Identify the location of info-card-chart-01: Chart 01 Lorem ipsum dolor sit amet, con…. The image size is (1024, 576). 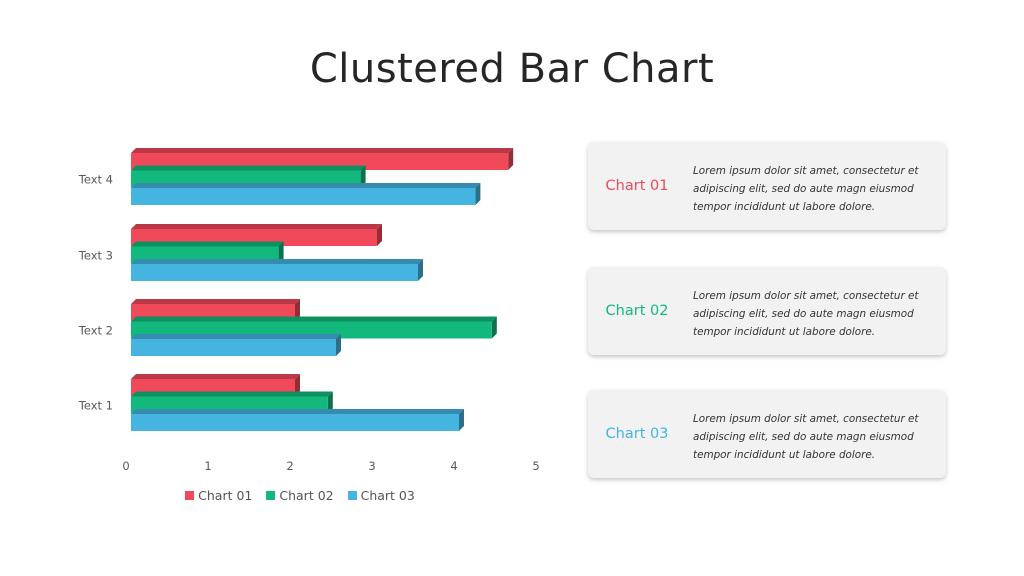
(767, 186).